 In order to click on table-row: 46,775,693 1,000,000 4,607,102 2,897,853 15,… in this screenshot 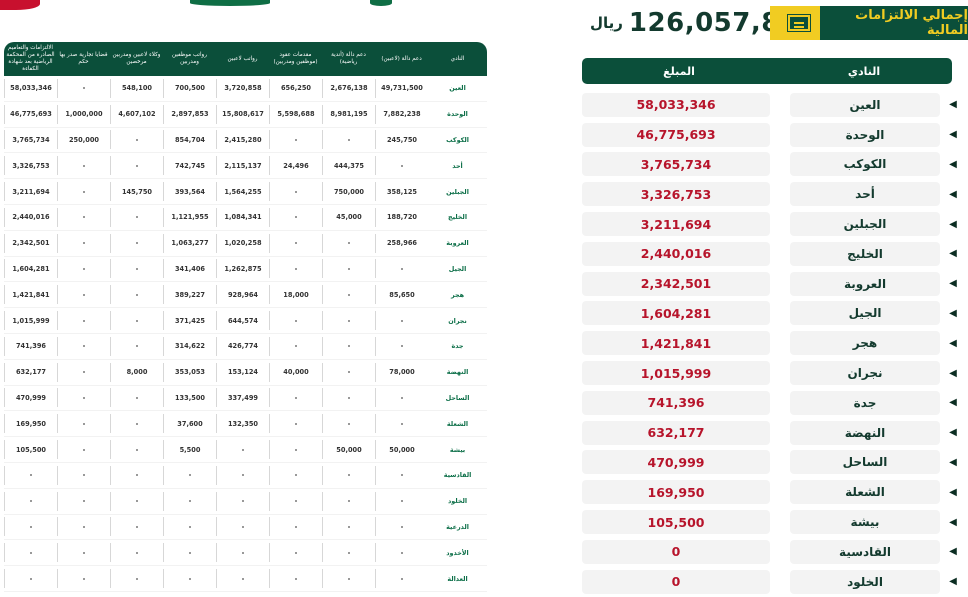, I will do `click(245, 115)`.